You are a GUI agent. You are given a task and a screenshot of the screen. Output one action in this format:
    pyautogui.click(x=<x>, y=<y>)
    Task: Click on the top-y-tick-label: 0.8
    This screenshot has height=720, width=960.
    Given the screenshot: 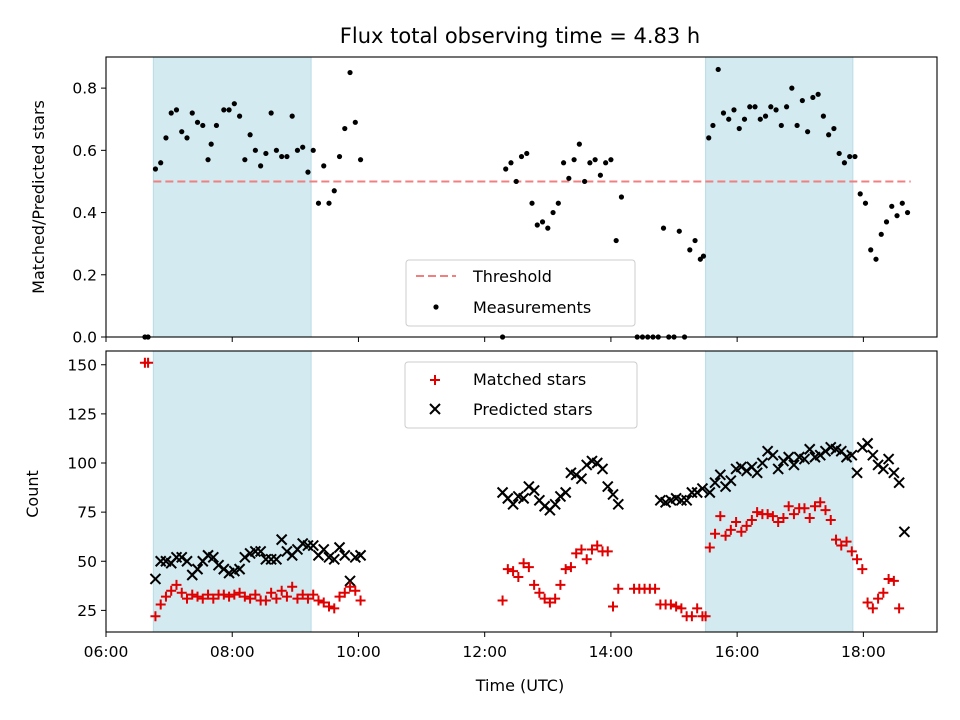 What is the action you would take?
    pyautogui.click(x=84, y=89)
    